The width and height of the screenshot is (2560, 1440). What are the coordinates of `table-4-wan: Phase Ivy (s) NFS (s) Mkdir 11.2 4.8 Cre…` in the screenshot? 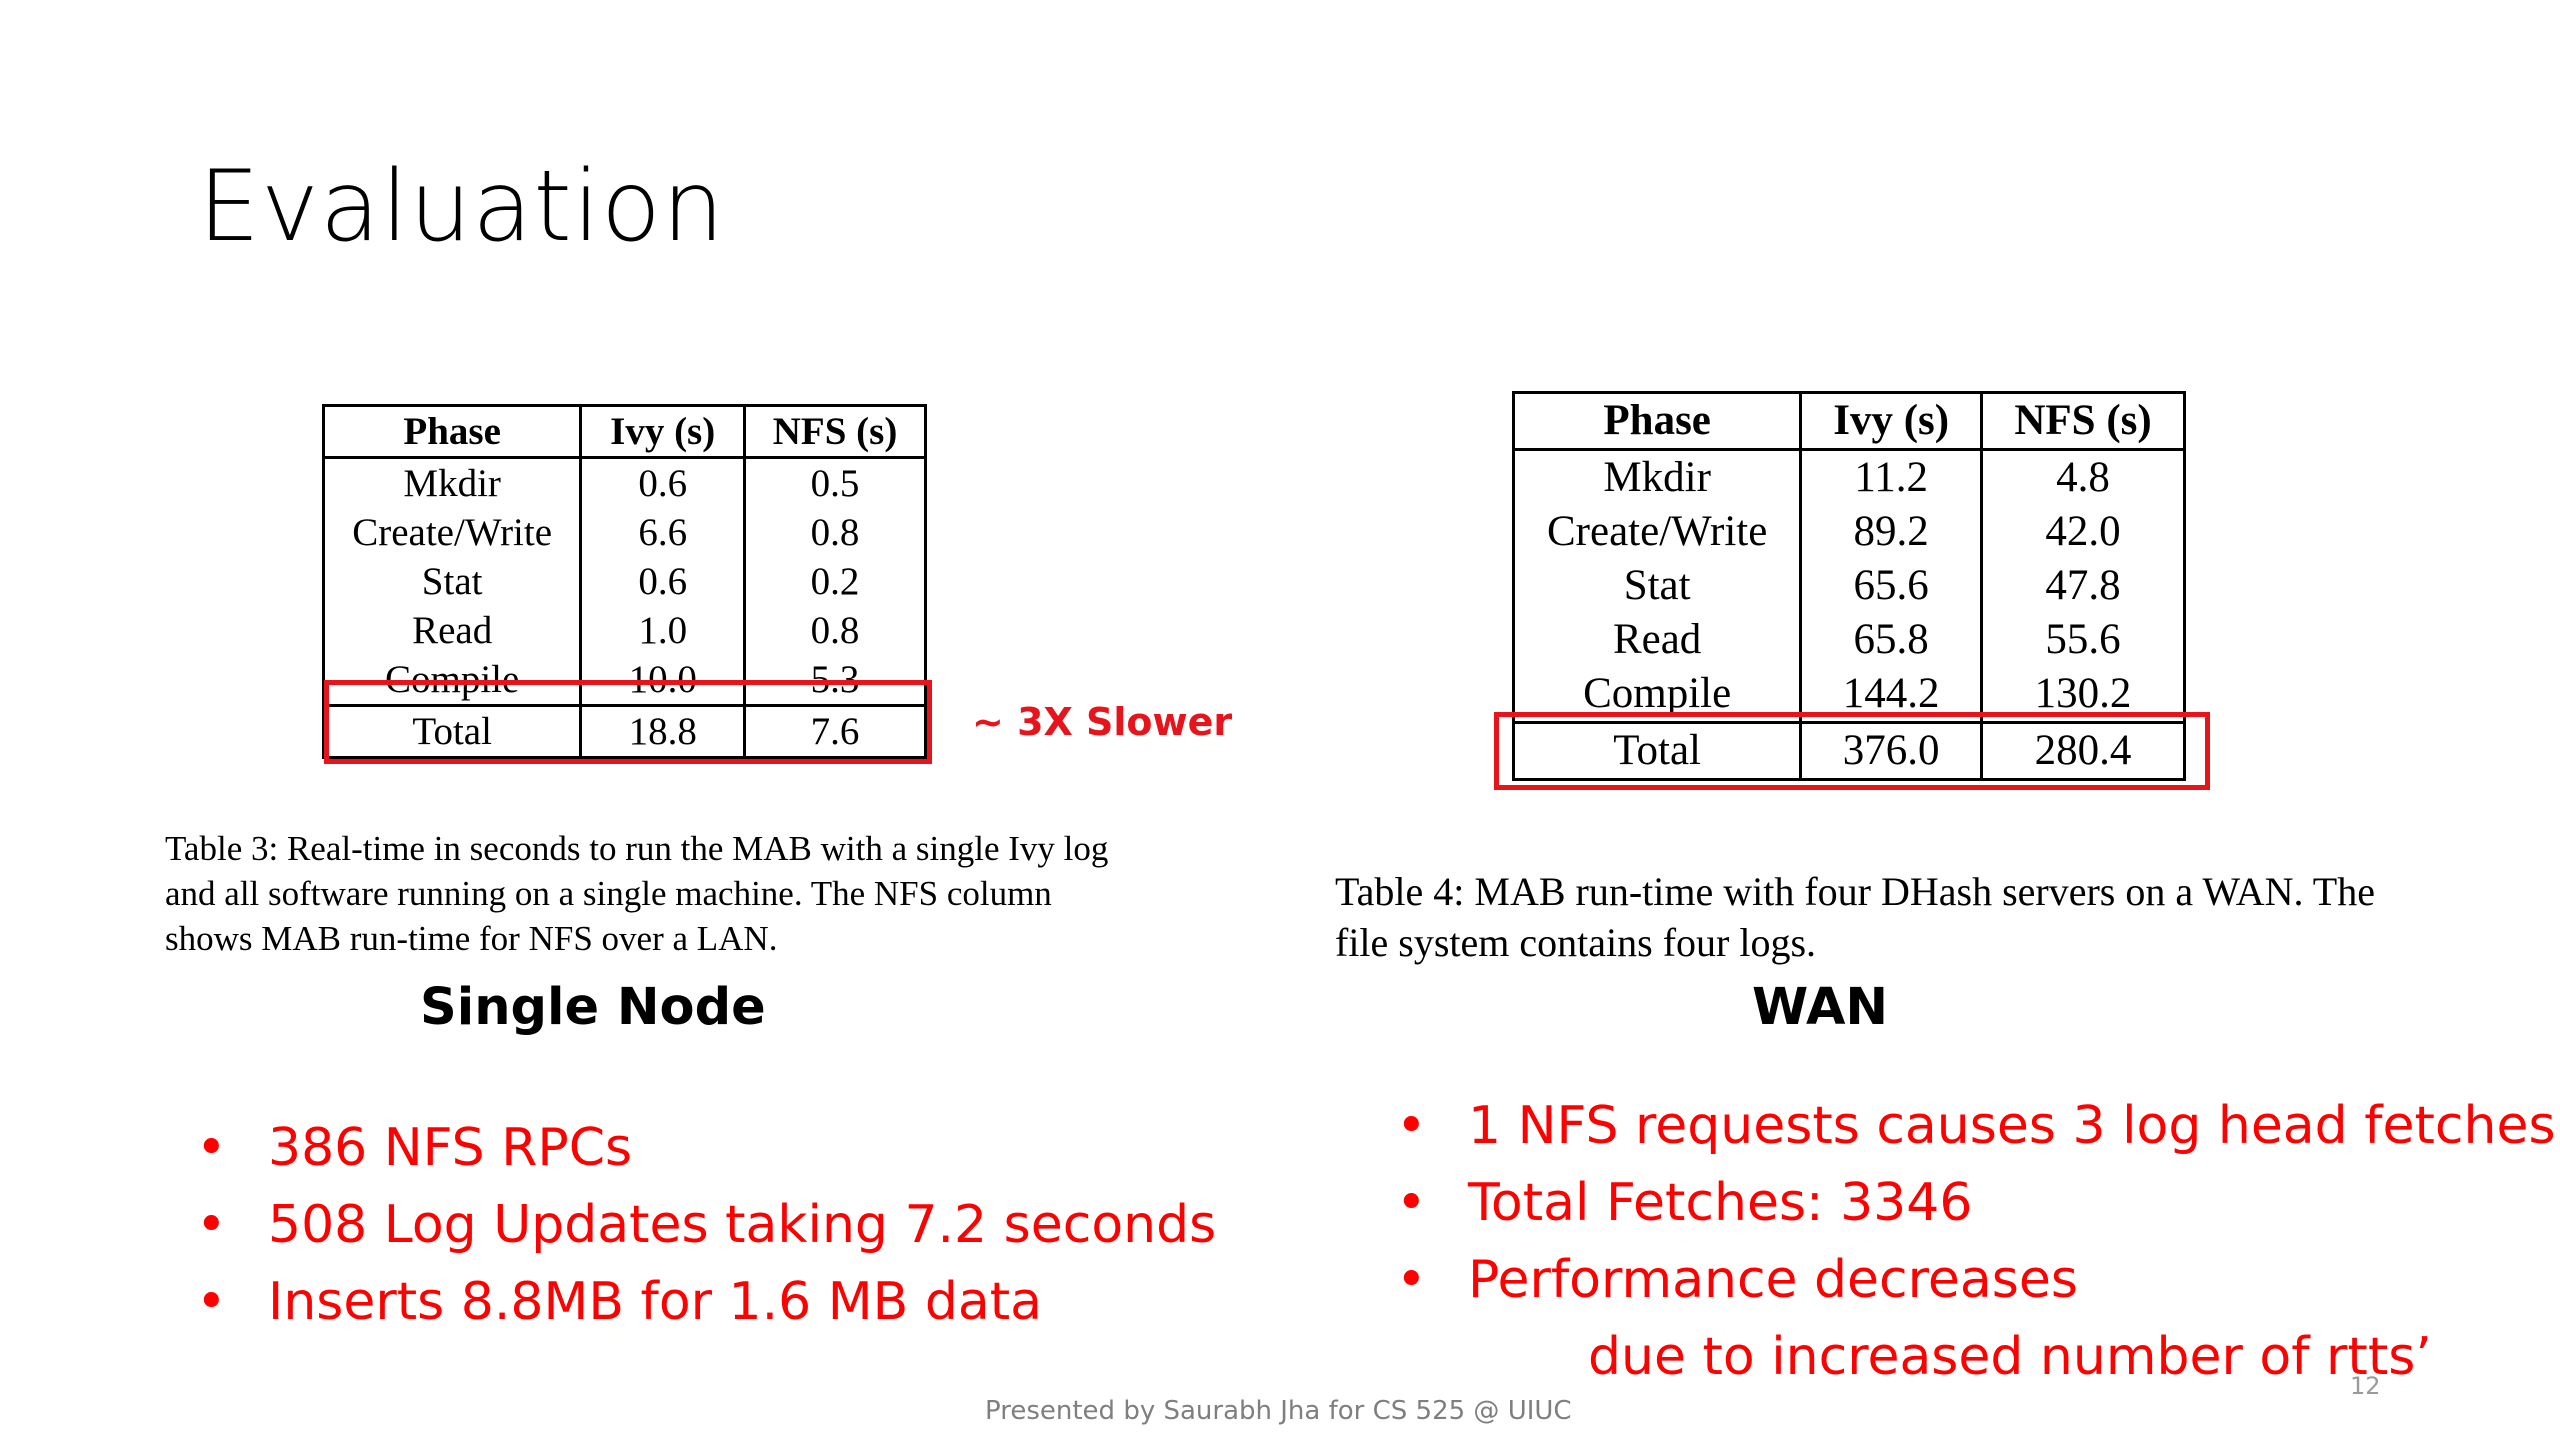 It's located at (1848, 586).